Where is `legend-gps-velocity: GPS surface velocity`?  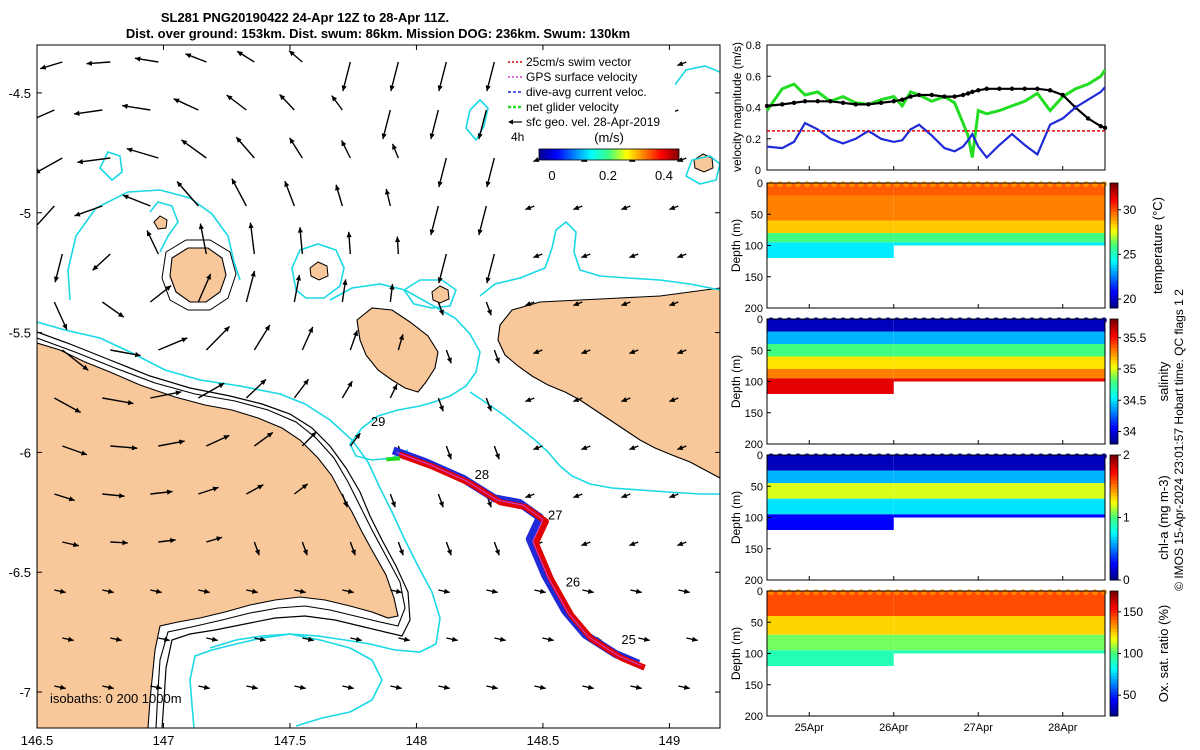 legend-gps-velocity: GPS surface velocity is located at coordinates (581, 77).